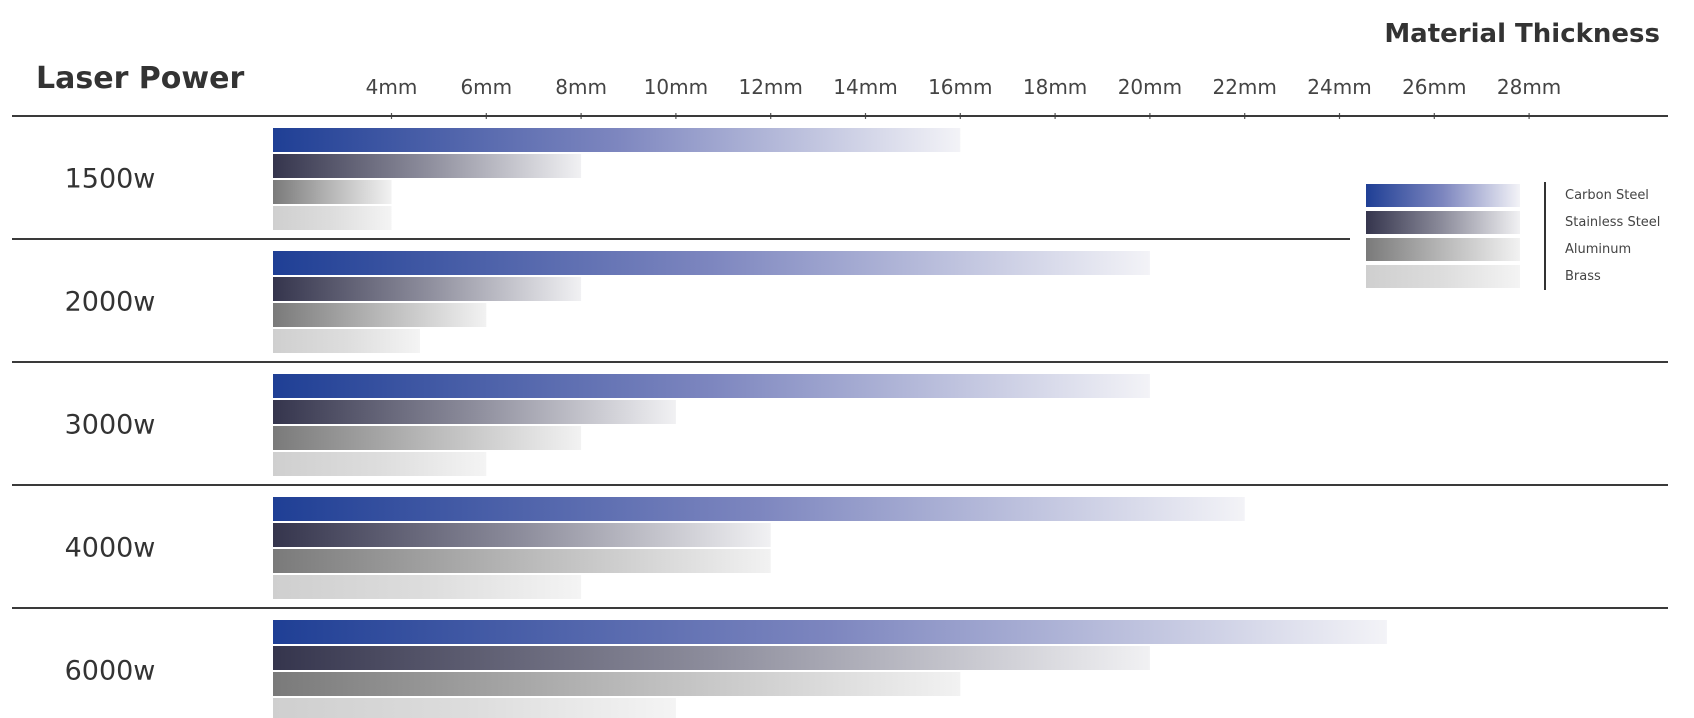 The height and width of the screenshot is (718, 1694). Describe the element at coordinates (770, 87) in the screenshot. I see `x-tick-label: 12mm` at that location.